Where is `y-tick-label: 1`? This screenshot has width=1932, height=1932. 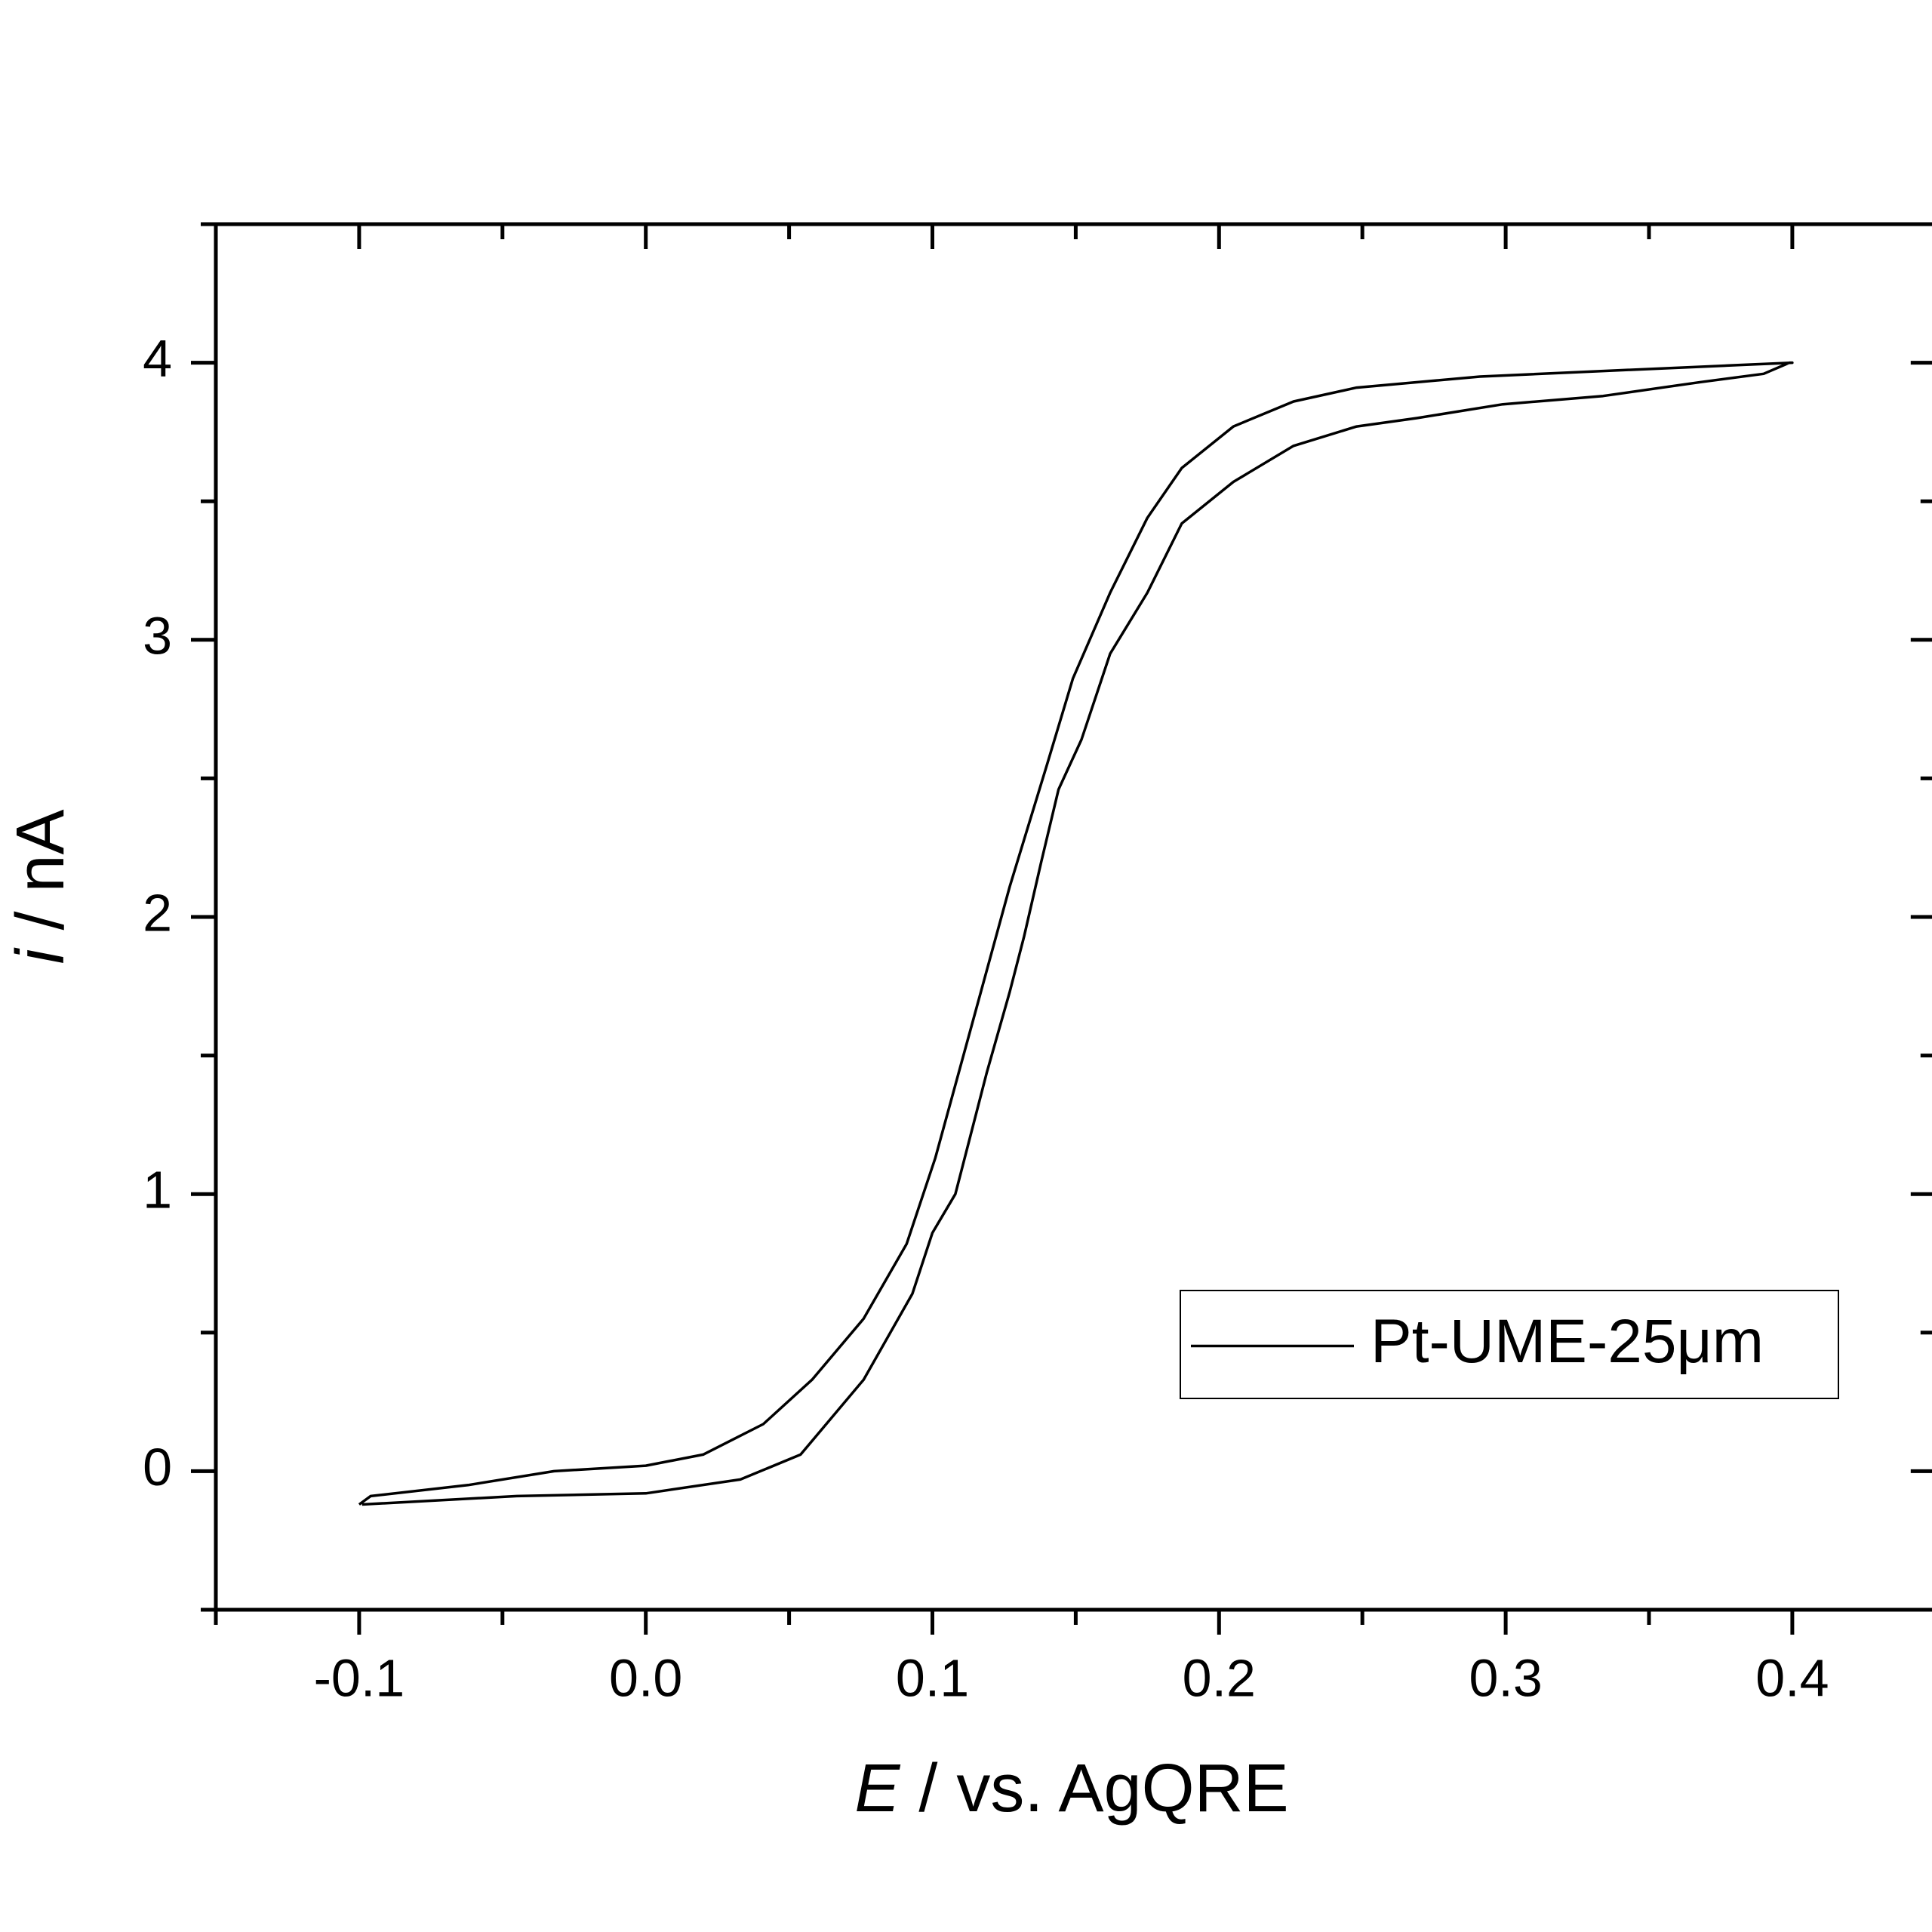 y-tick-label: 1 is located at coordinates (157, 1190).